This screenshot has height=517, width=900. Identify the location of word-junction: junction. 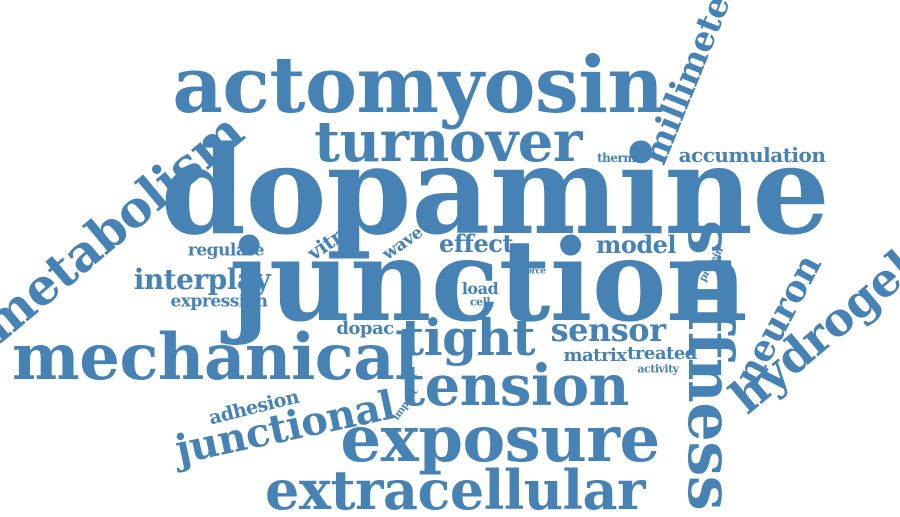
(488, 281).